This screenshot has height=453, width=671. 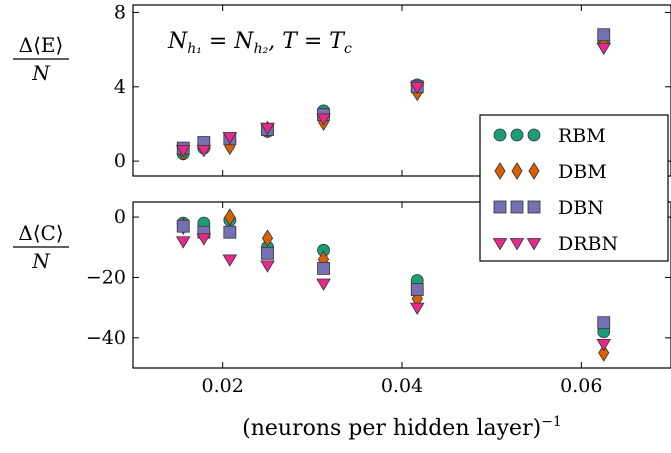 I want to click on legend-label-drbn: DRBN, so click(x=588, y=244).